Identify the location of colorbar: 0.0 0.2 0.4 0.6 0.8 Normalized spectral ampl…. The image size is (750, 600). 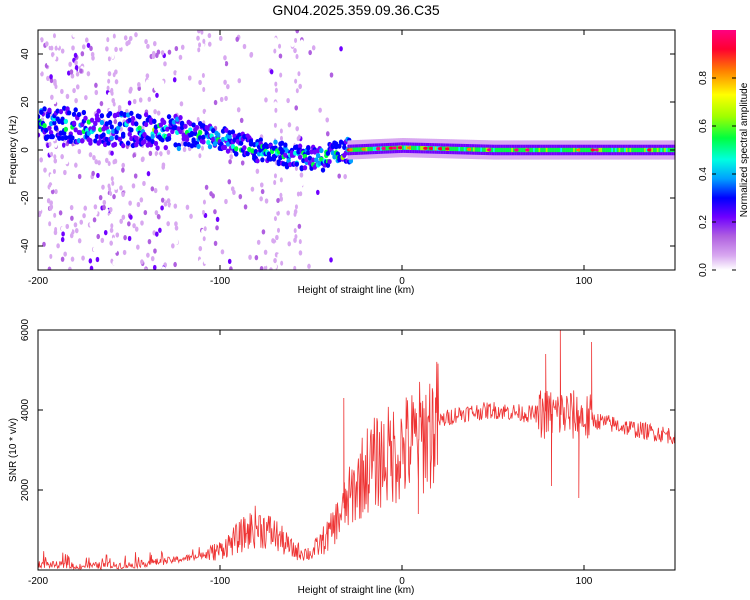
(724, 153).